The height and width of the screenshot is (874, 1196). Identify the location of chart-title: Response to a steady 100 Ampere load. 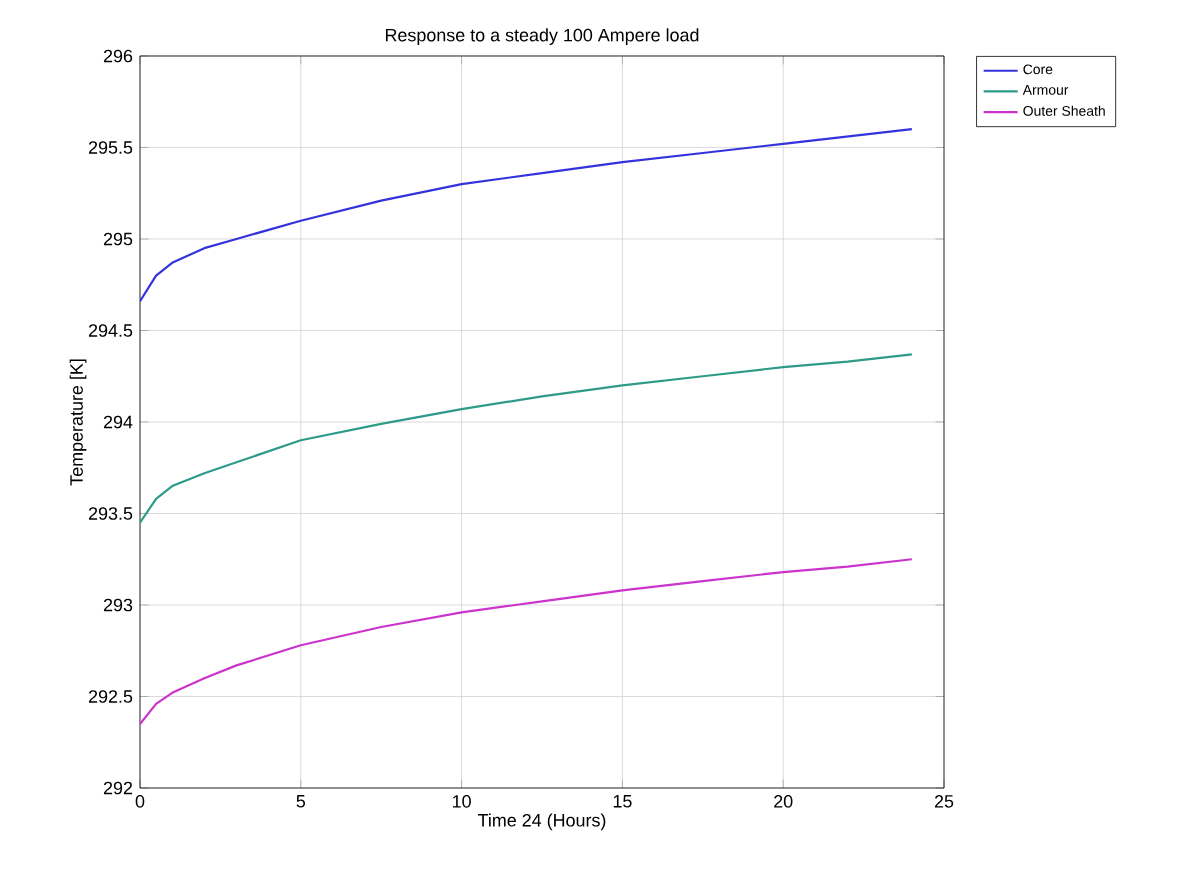
(542, 36).